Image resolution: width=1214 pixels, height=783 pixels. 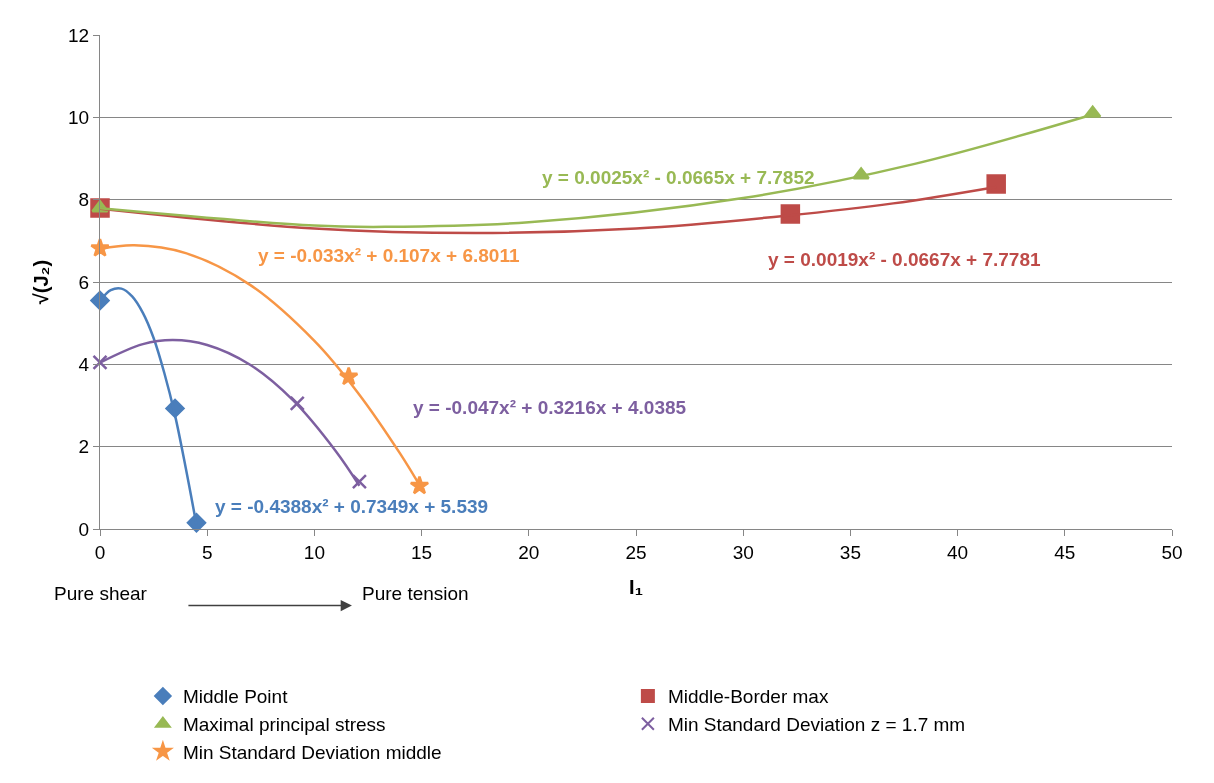 What do you see at coordinates (958, 552) in the screenshot?
I see `x-tick-label: 40` at bounding box center [958, 552].